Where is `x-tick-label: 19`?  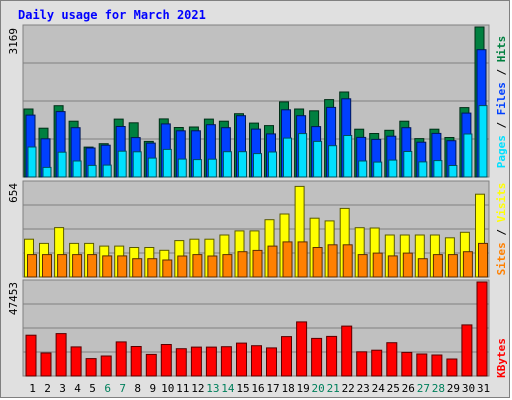 x-tick-label: 19 is located at coordinates (302, 388).